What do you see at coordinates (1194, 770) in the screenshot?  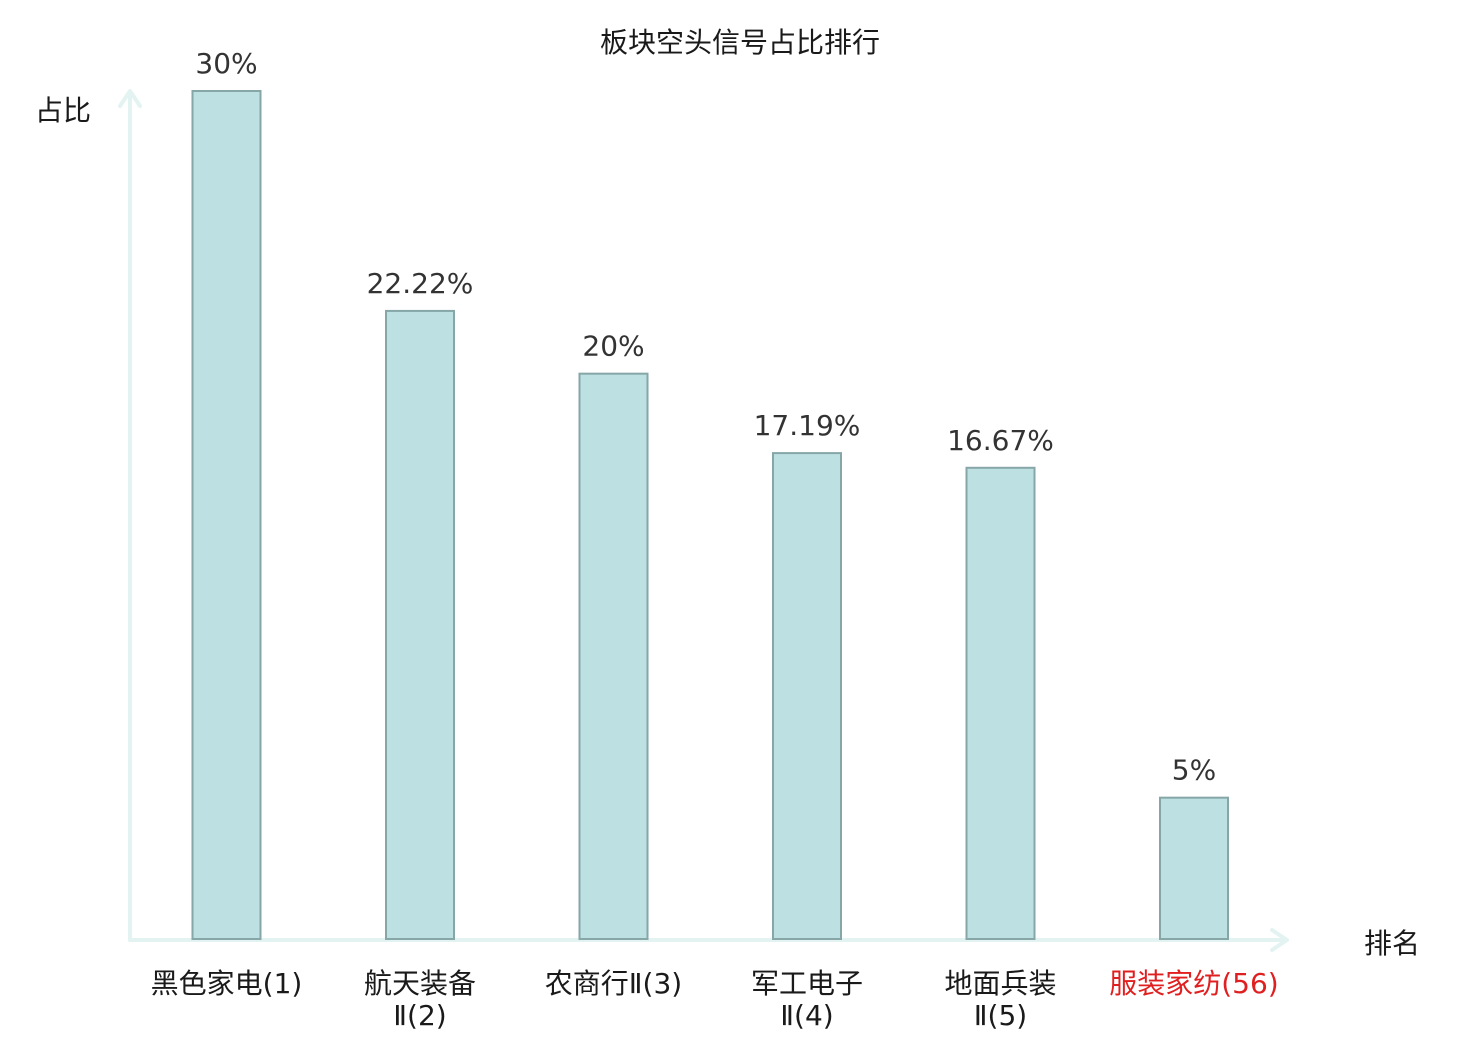 I see `data-label: 5%` at bounding box center [1194, 770].